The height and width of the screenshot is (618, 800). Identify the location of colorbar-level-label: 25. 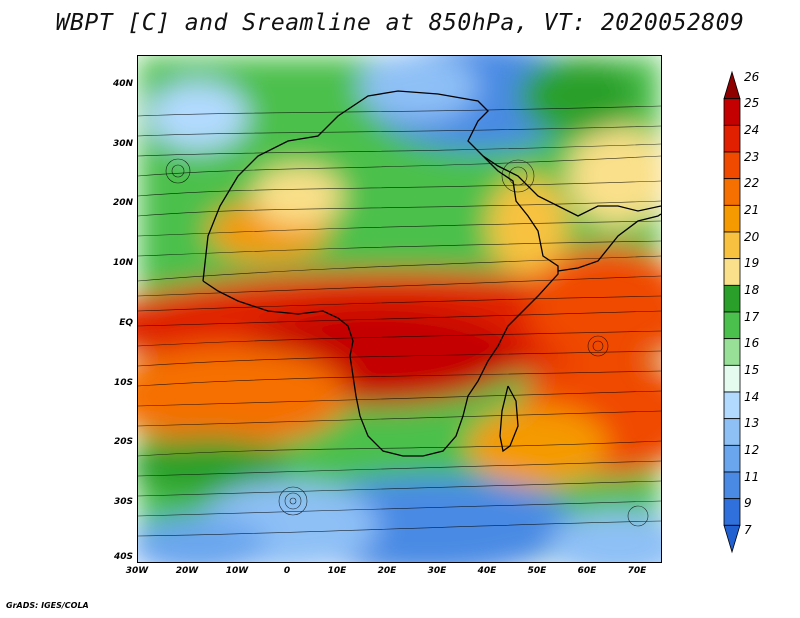
(752, 103).